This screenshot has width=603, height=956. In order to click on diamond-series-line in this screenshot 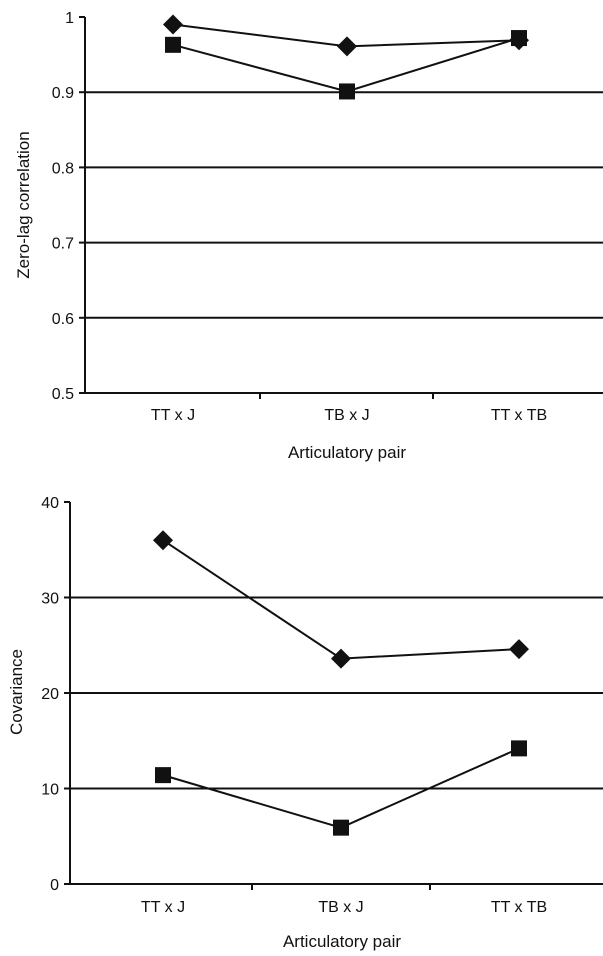, I will do `click(341, 599)`.